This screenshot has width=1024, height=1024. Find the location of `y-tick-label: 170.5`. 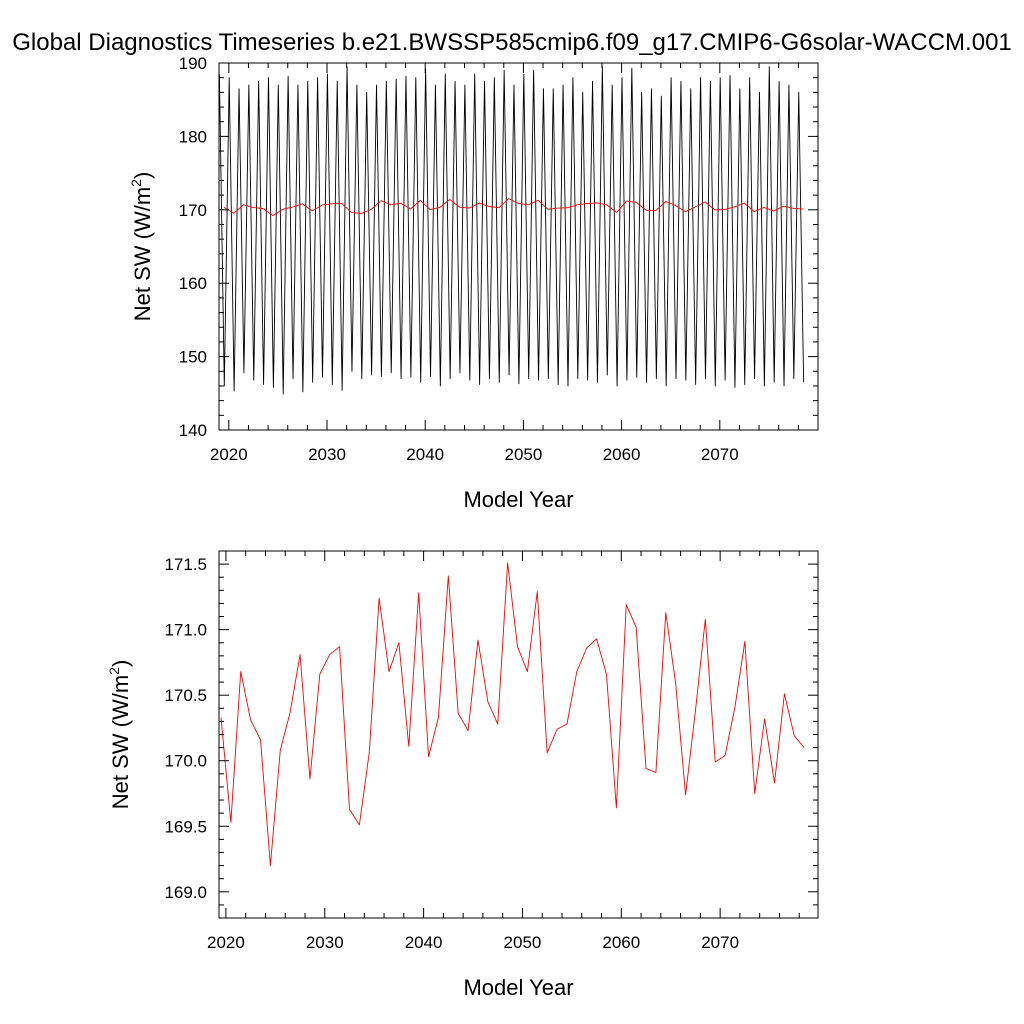

y-tick-label: 170.5 is located at coordinates (185, 695).